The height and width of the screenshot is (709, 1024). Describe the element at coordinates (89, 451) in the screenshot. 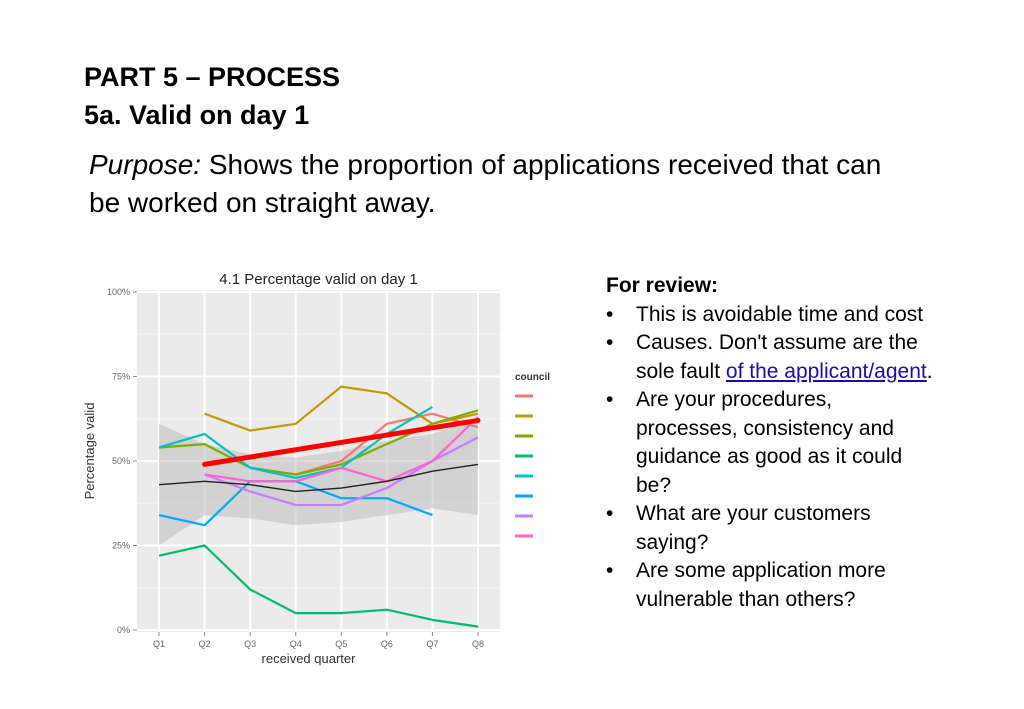

I see `y-axis-label: Percentage valid` at that location.